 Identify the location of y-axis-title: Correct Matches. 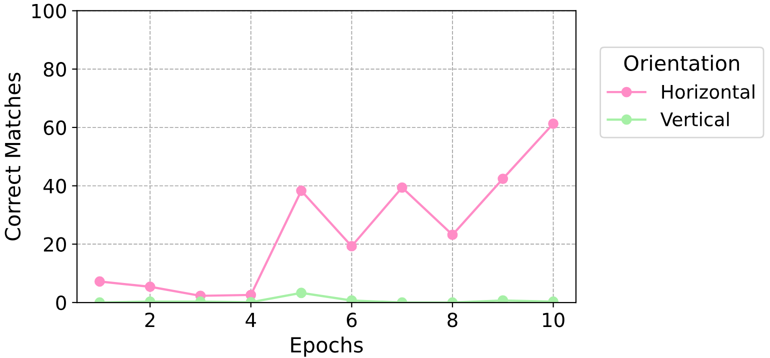
(12, 156).